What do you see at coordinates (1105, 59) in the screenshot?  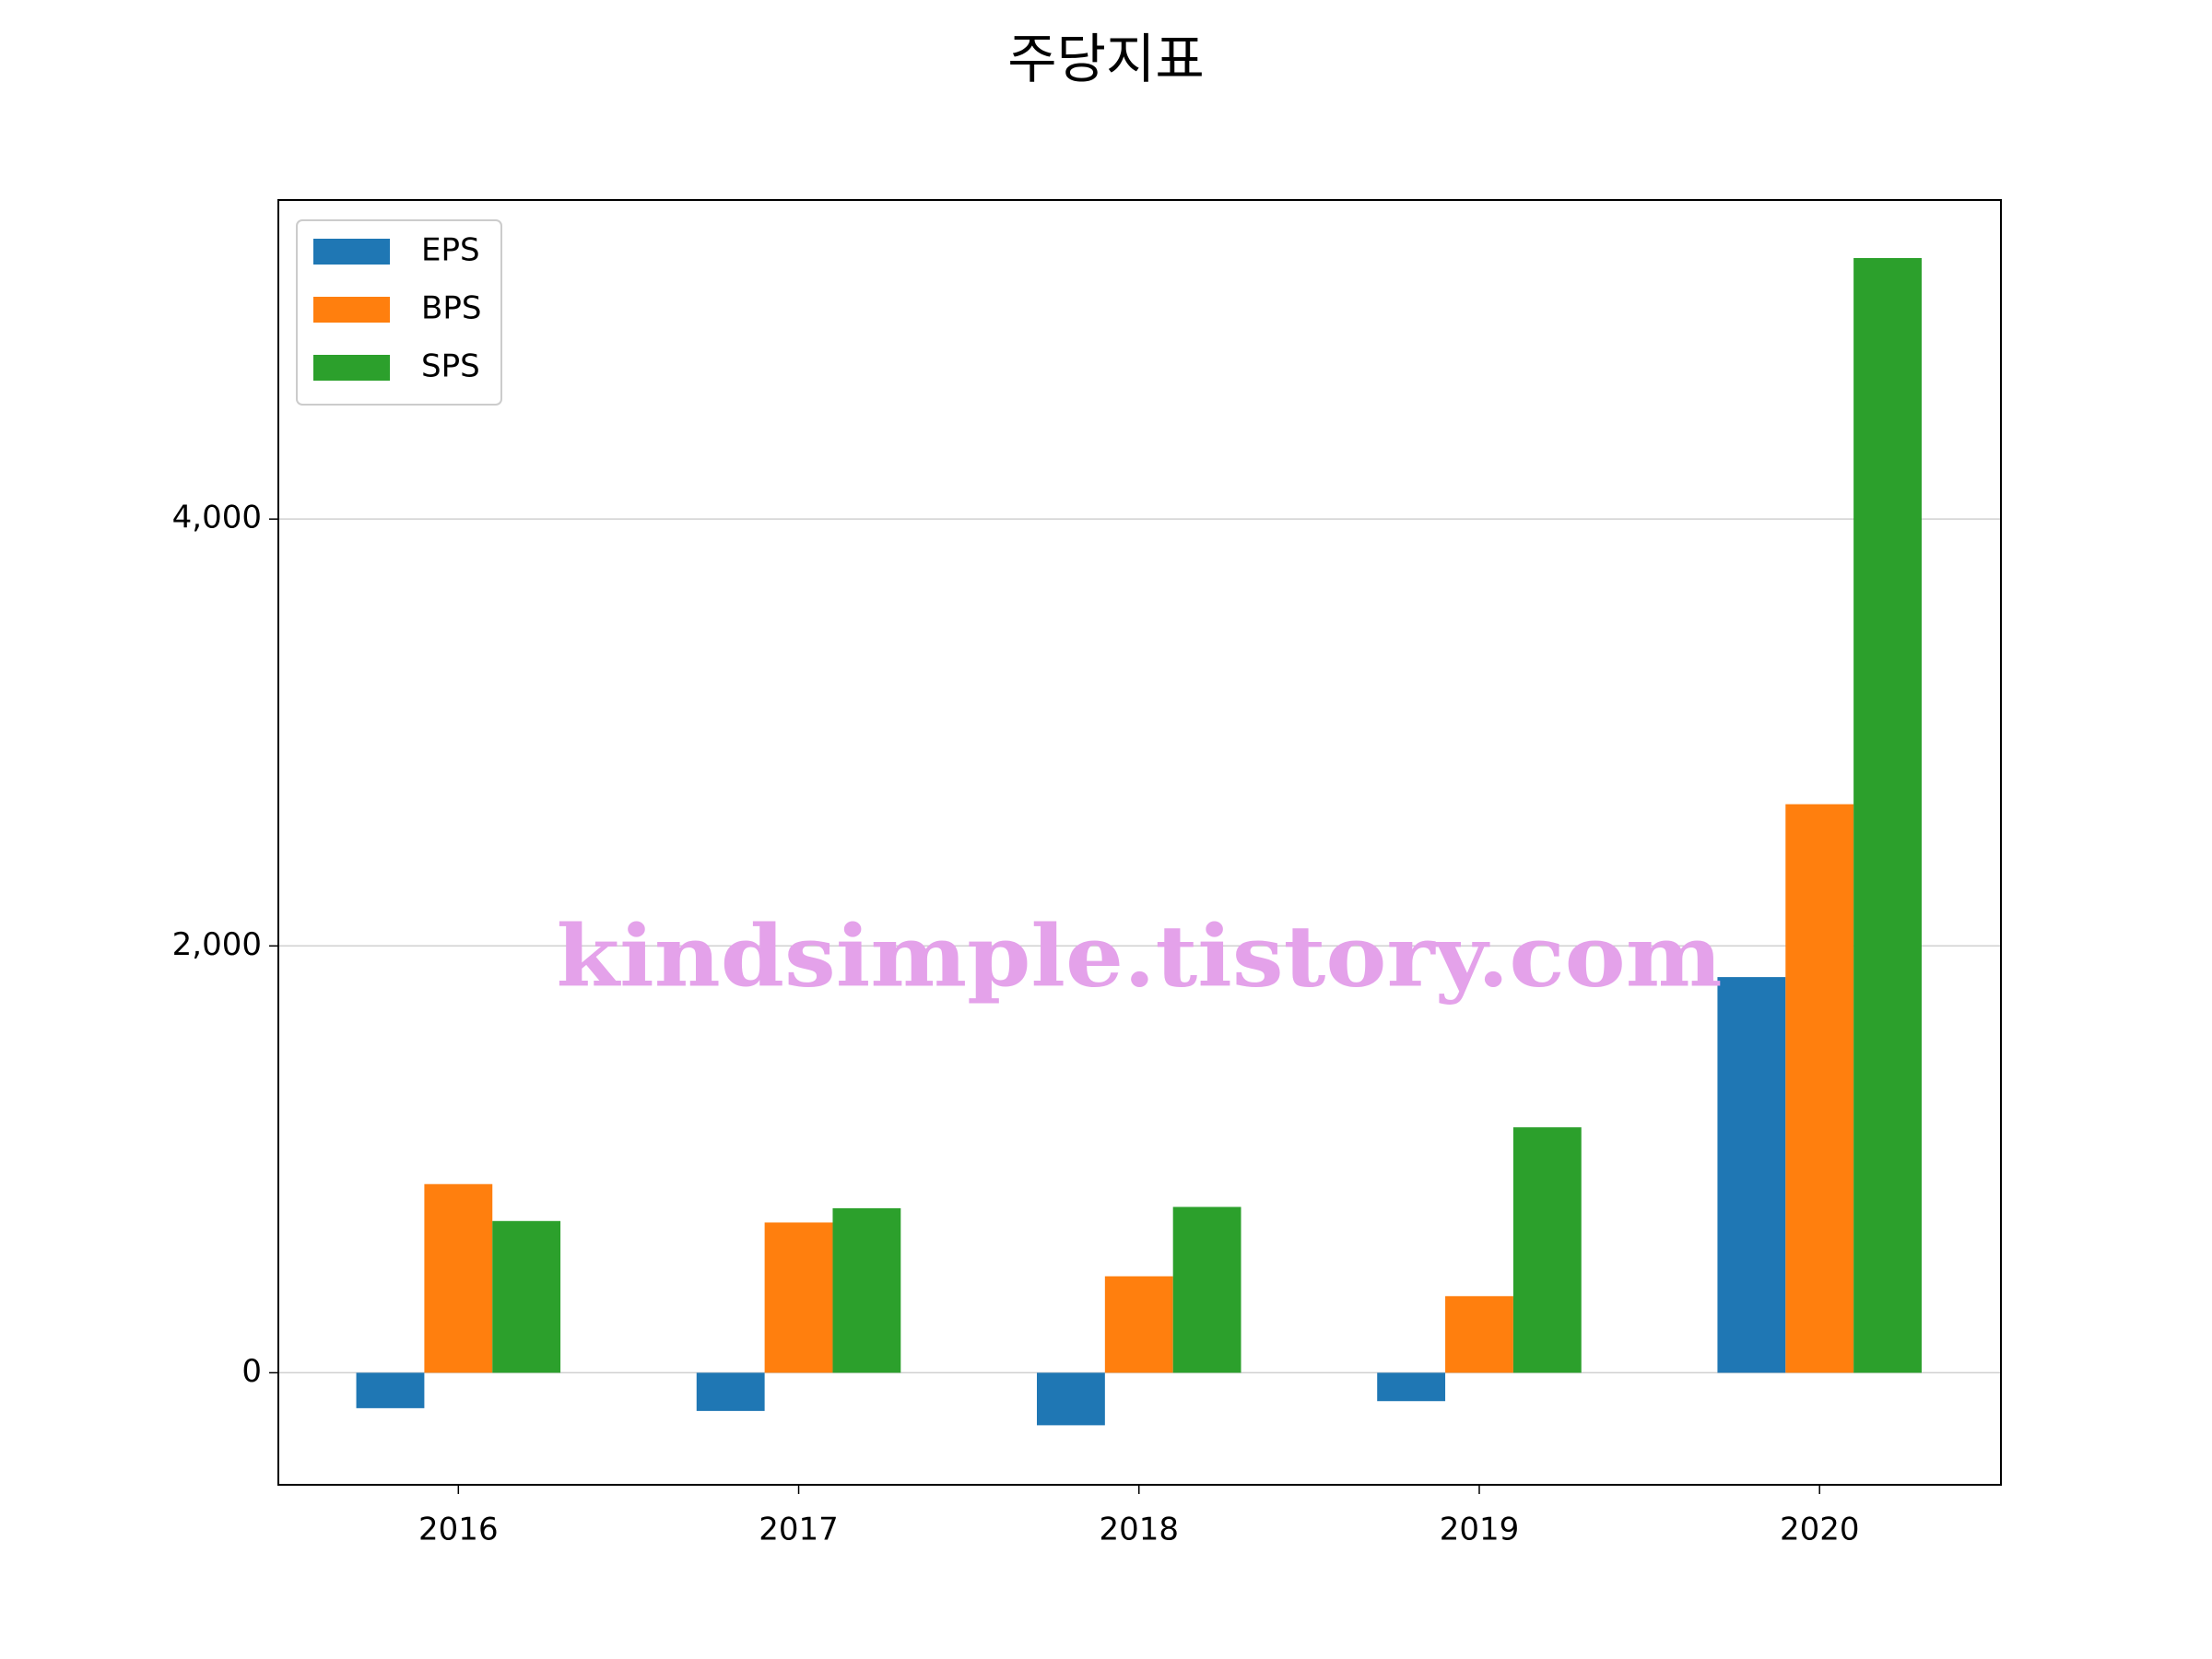 I see `chart-title: 주당지표` at bounding box center [1105, 59].